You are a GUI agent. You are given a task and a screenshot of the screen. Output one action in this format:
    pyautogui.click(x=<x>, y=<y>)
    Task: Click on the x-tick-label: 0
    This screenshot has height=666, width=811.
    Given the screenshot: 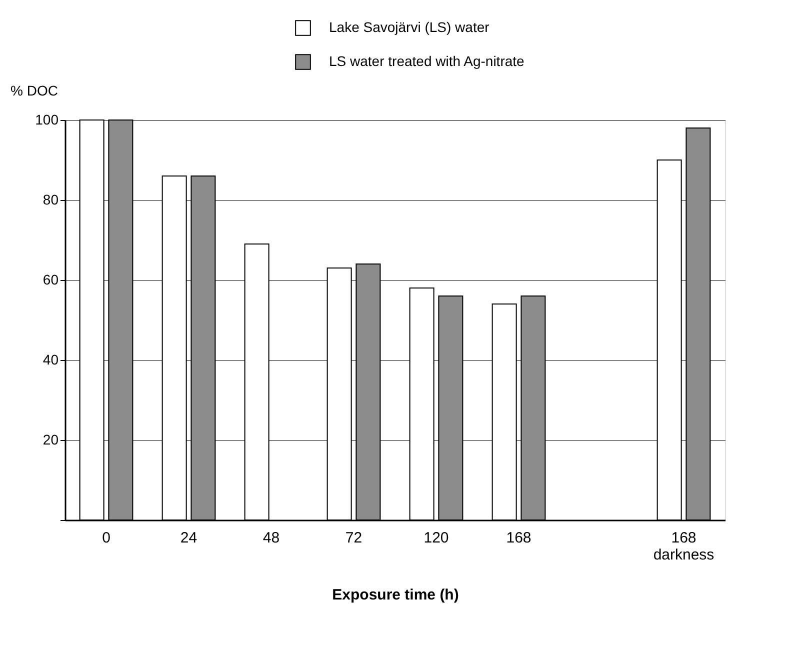 What is the action you would take?
    pyautogui.click(x=106, y=538)
    